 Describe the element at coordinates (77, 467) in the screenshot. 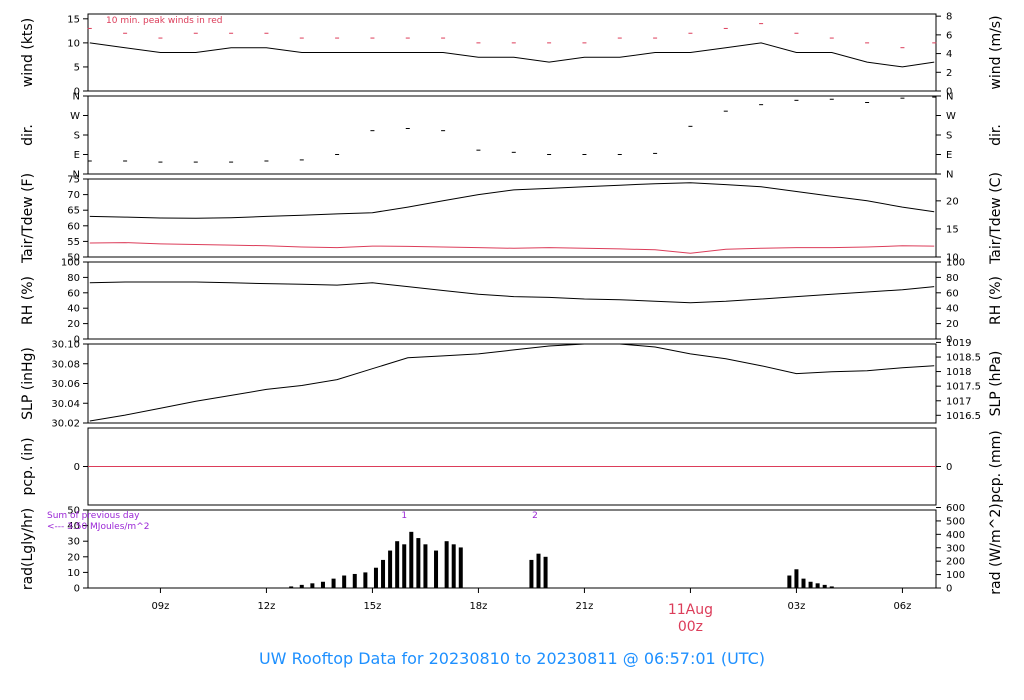

I see `left-tick-label-pcp-0: 0` at that location.